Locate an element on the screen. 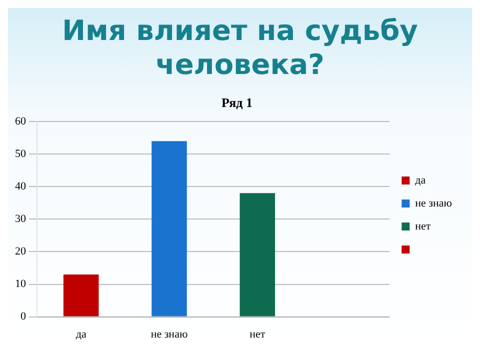 Image resolution: width=480 pixels, height=360 pixels. y-tick-label: 0 is located at coordinates (23, 316).